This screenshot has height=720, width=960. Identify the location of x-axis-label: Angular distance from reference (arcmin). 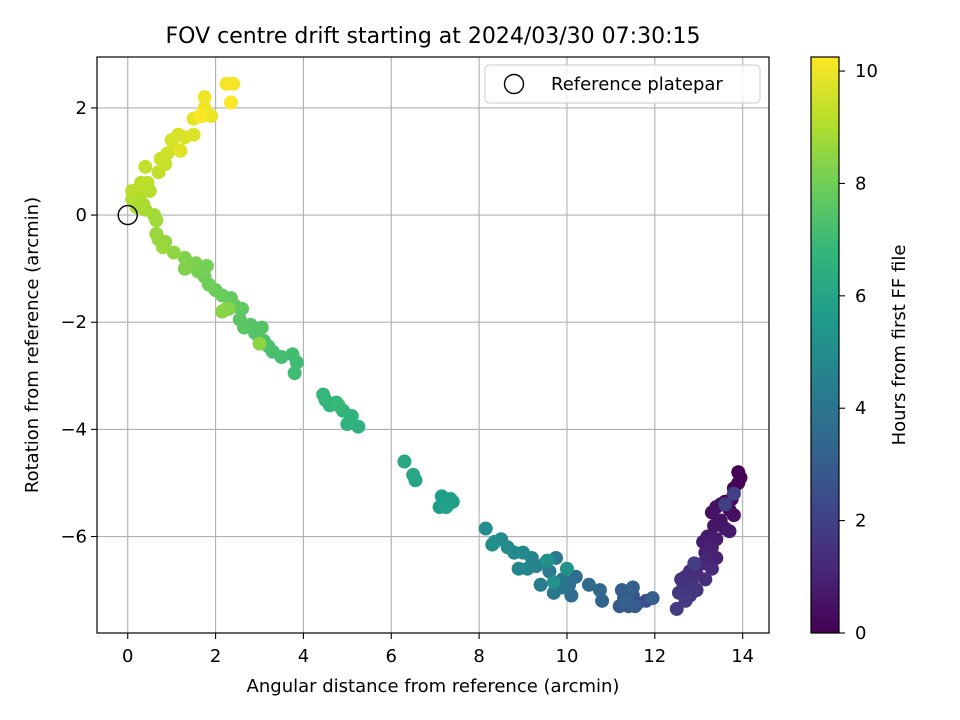
(433, 686).